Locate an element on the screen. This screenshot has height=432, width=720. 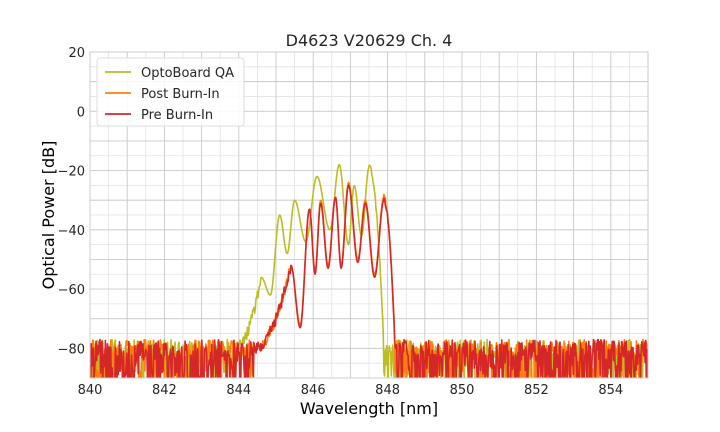
y-tick-label: −80 is located at coordinates (71, 349).